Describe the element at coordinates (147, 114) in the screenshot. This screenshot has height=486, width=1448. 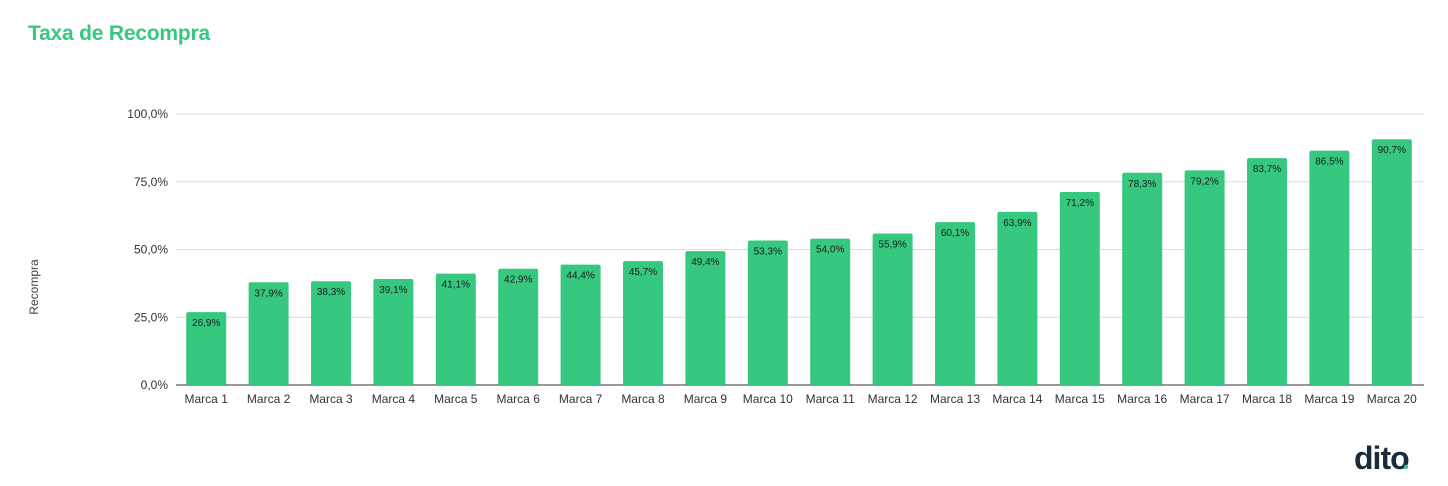
I see `y-tick-label: 100,0%` at that location.